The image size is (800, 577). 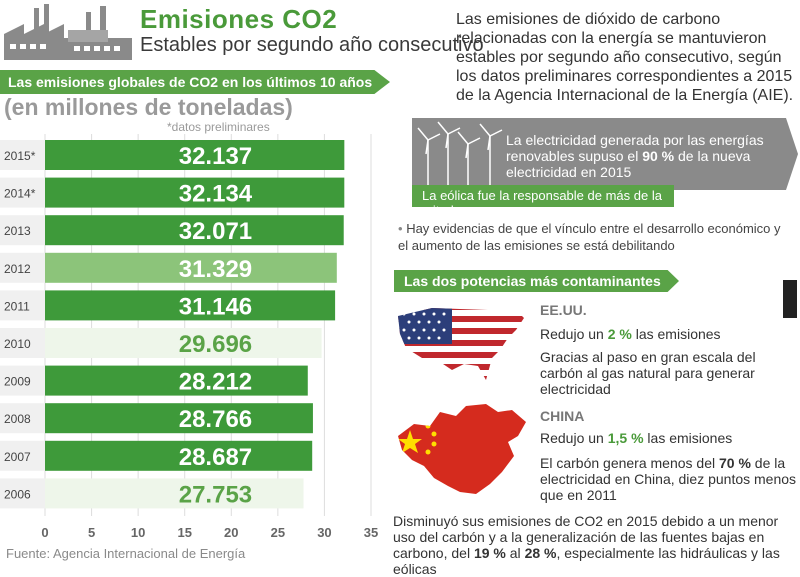 I want to click on renewables-panel, so click(x=605, y=154).